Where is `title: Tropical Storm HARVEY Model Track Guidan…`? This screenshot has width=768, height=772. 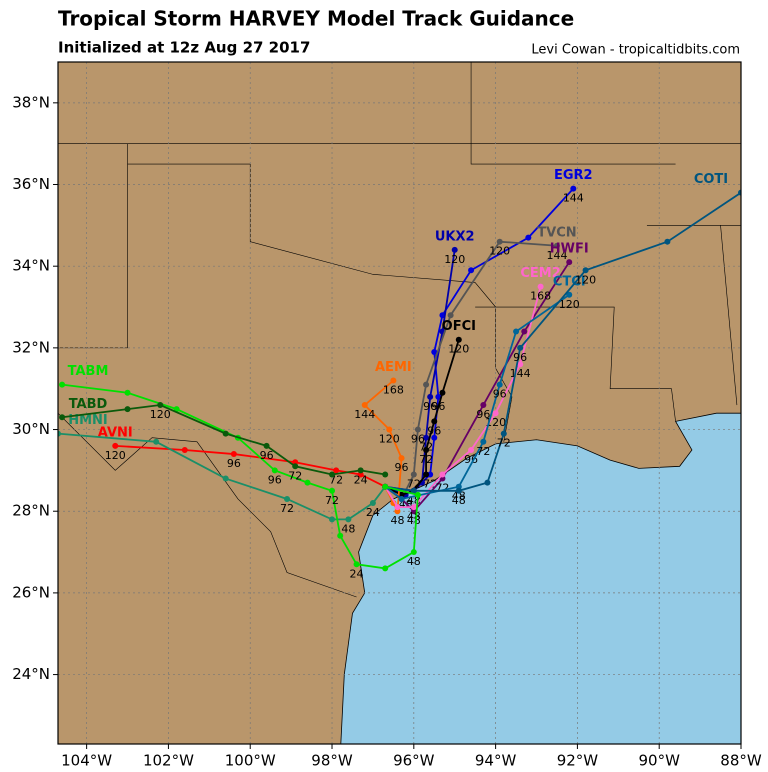
title: Tropical Storm HARVEY Model Track Guidan… is located at coordinates (316, 19).